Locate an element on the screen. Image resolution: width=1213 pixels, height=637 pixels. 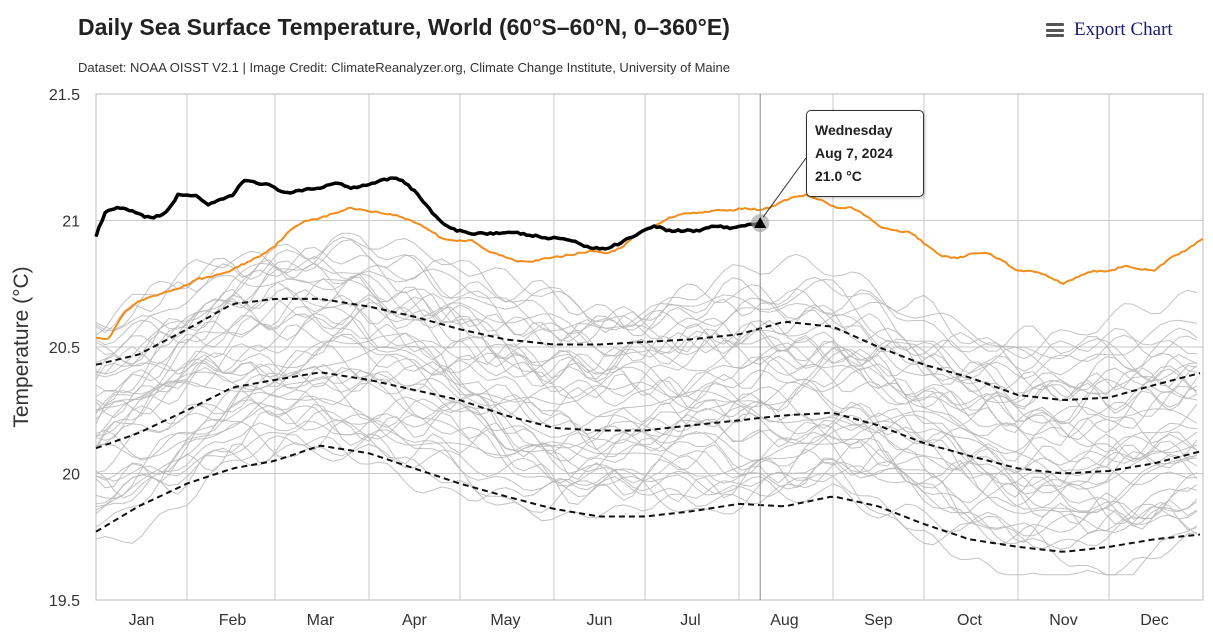
hover-point is located at coordinates (760, 223).